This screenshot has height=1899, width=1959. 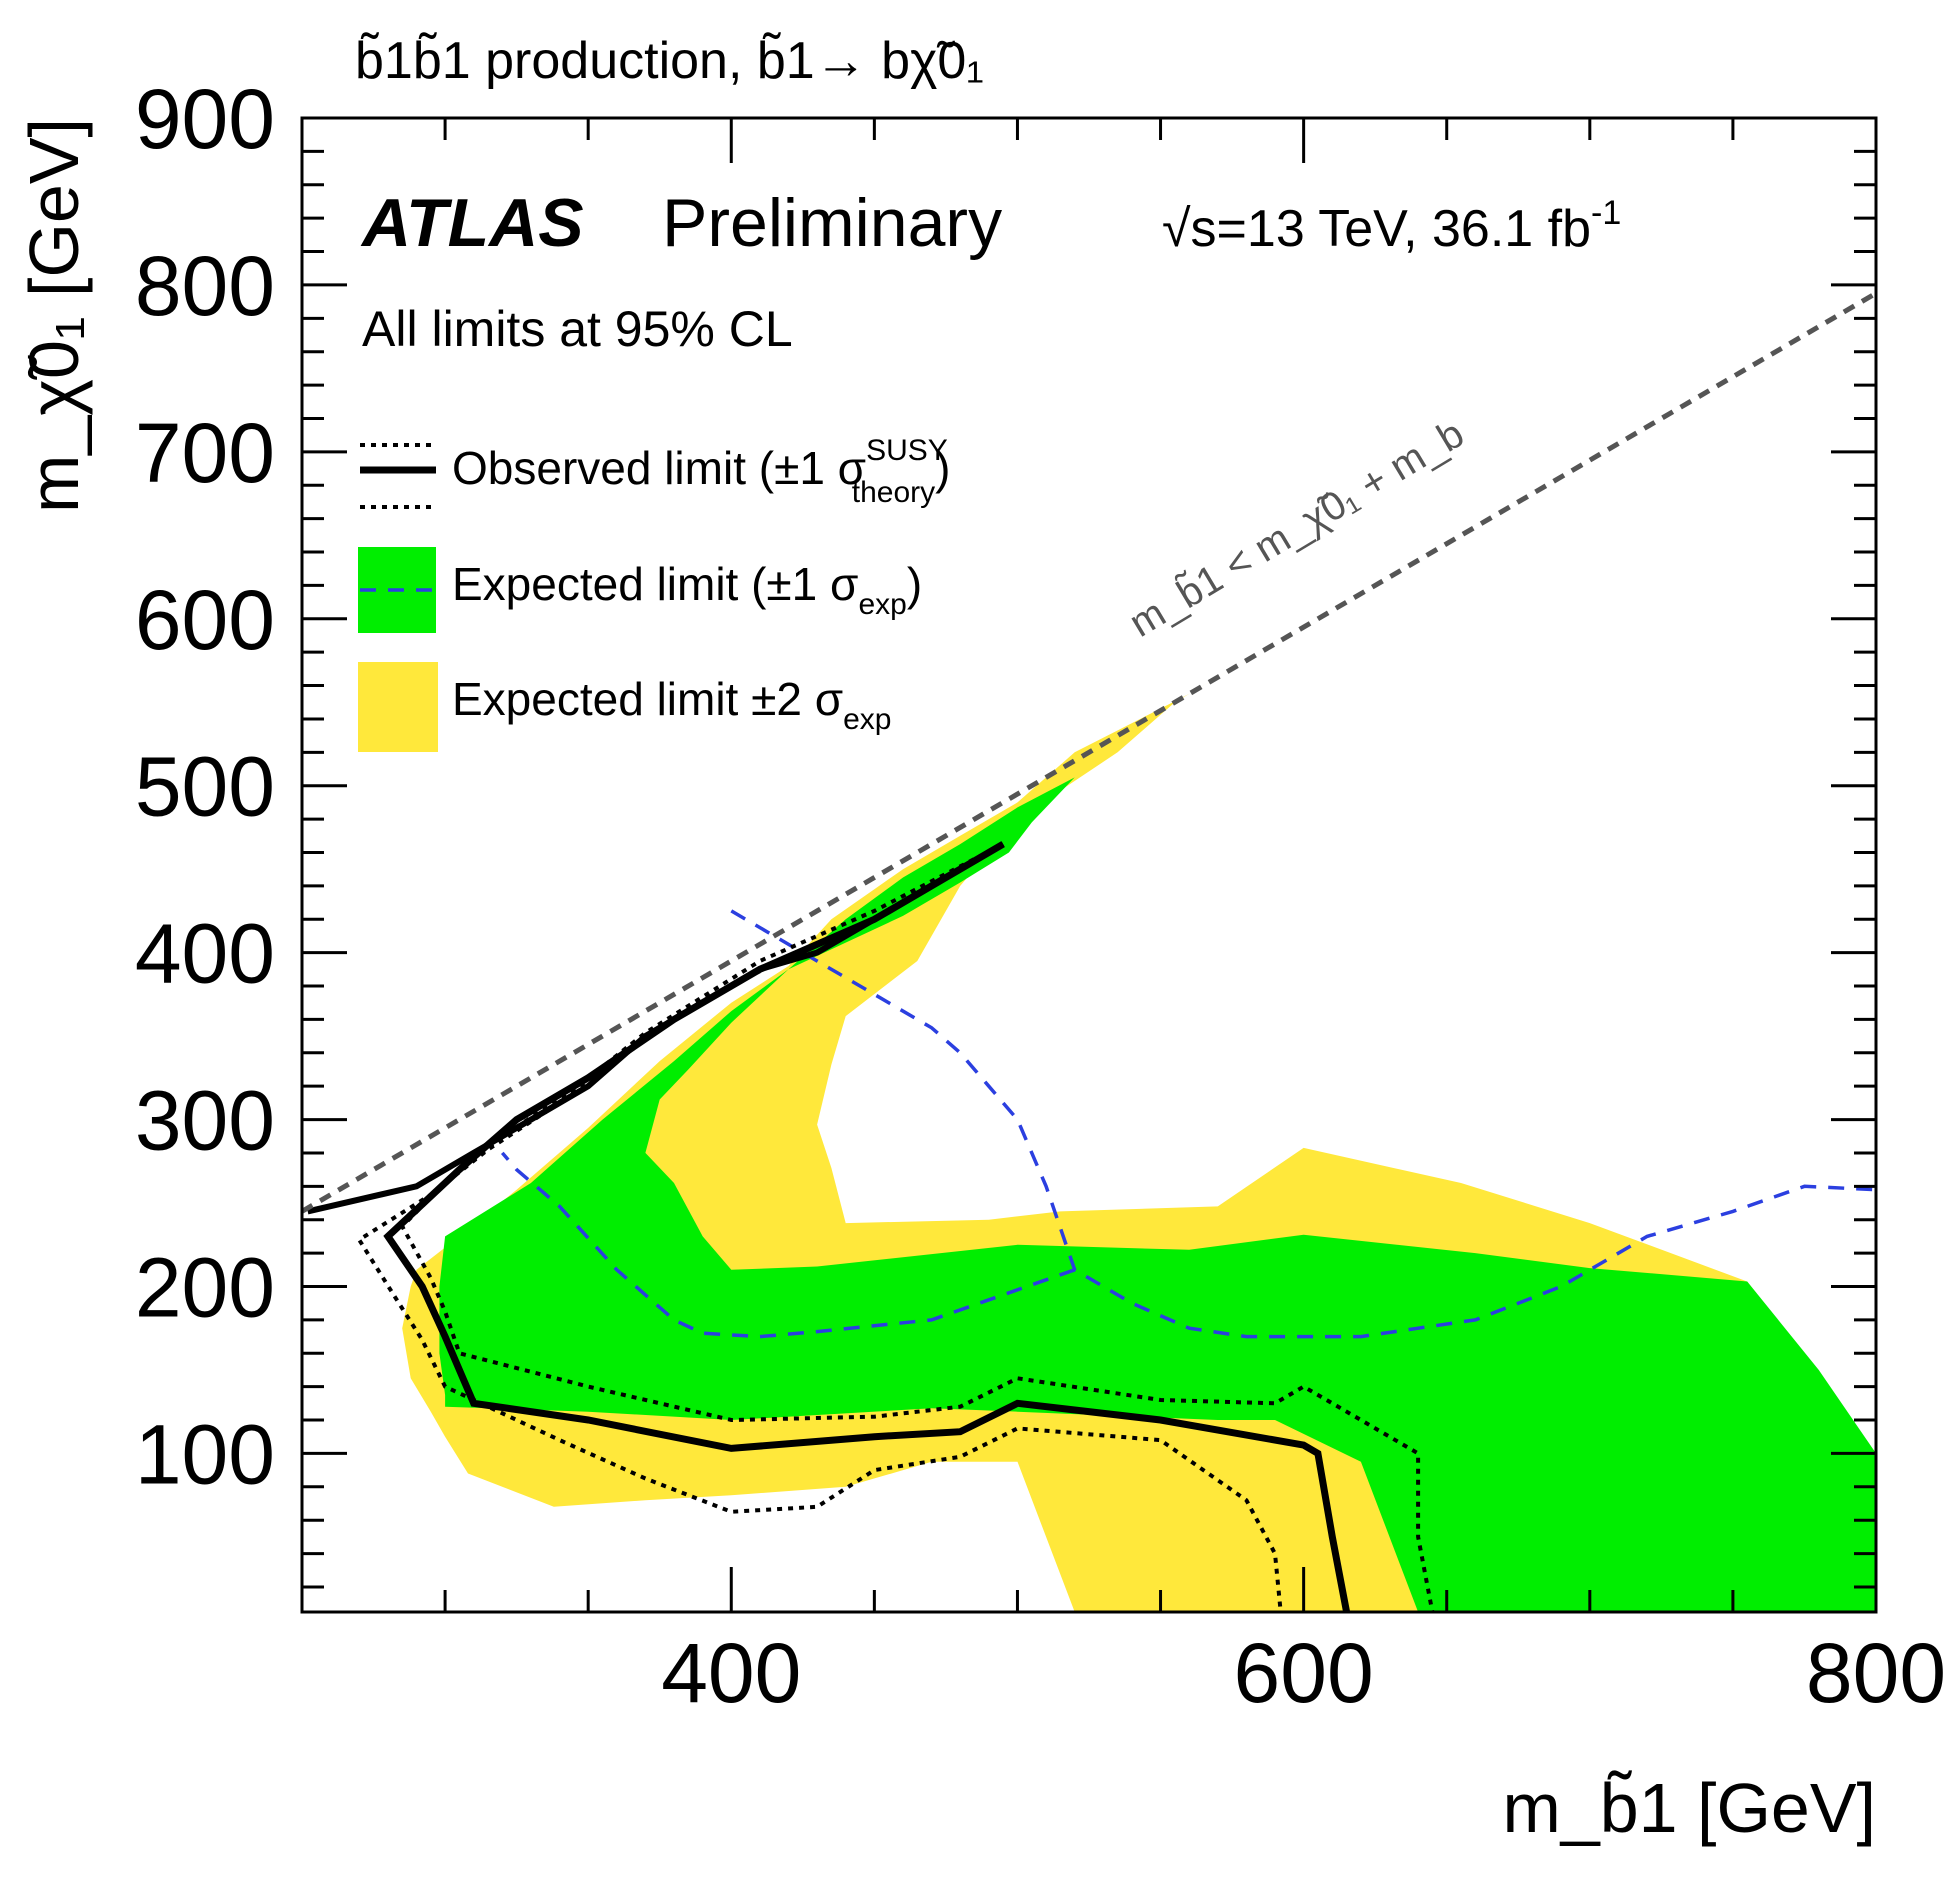 I want to click on x-tick-label: 800, so click(x=1876, y=1673).